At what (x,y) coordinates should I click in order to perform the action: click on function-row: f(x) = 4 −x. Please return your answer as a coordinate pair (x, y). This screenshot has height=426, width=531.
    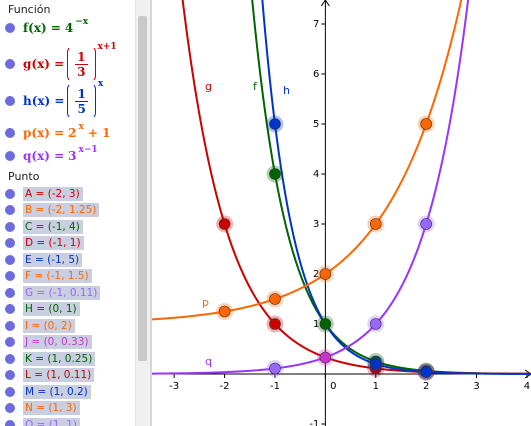
    Looking at the image, I should click on (44, 27).